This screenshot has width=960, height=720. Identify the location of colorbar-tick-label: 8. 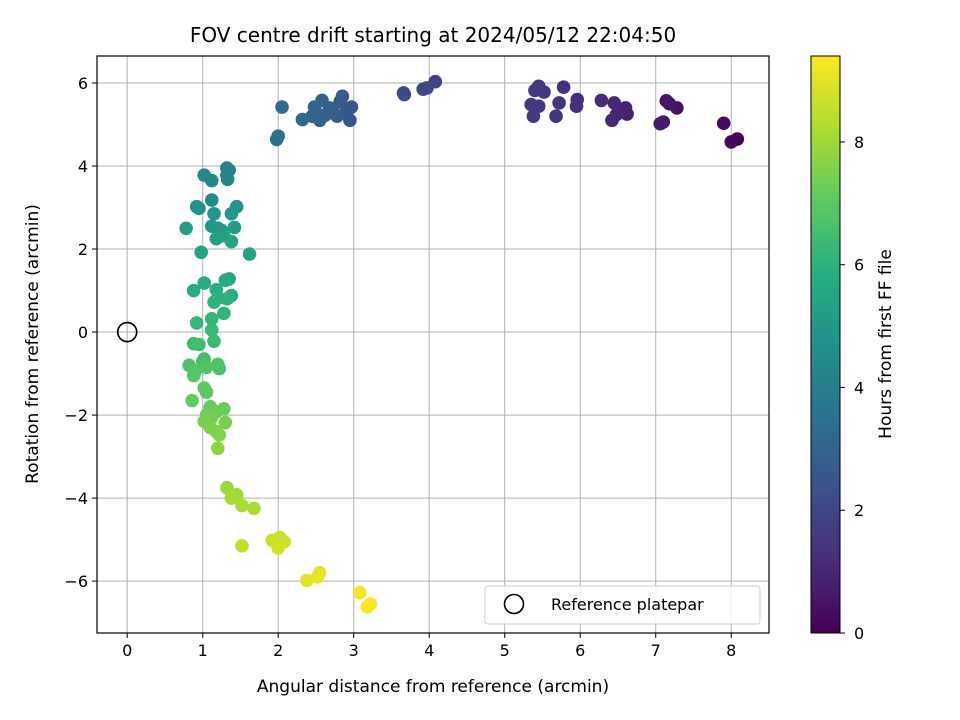
(859, 142).